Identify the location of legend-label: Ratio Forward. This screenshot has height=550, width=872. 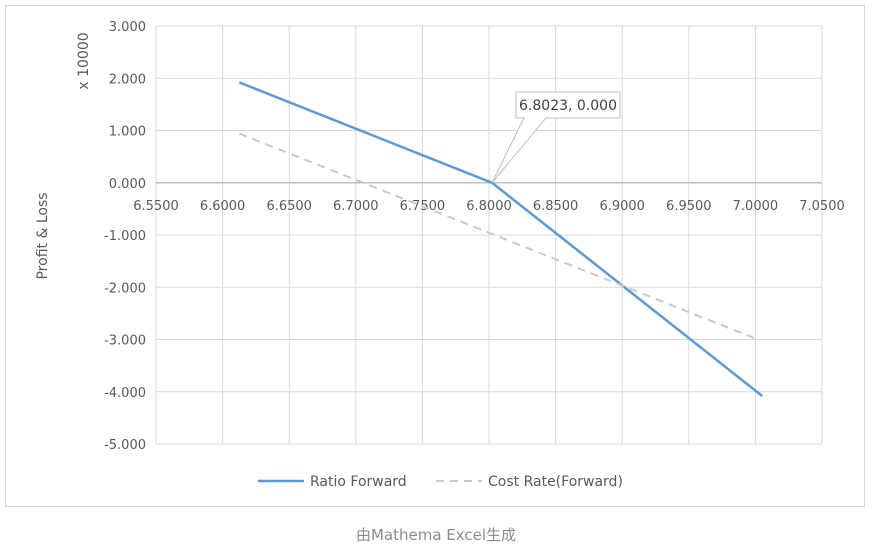
(358, 482).